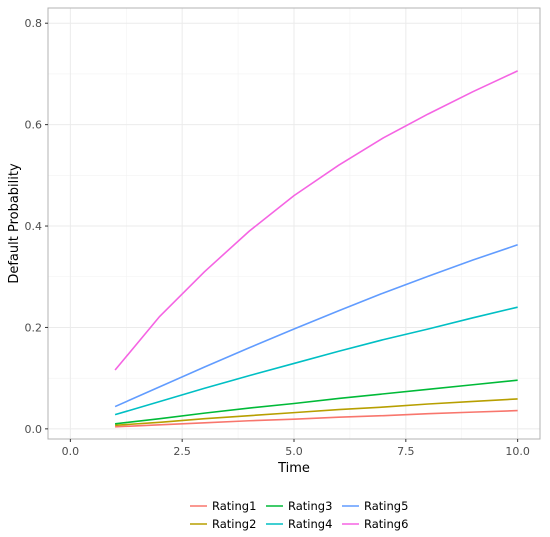 Image resolution: width=550 pixels, height=537 pixels. I want to click on legend-label-rating3: Rating3, so click(310, 506).